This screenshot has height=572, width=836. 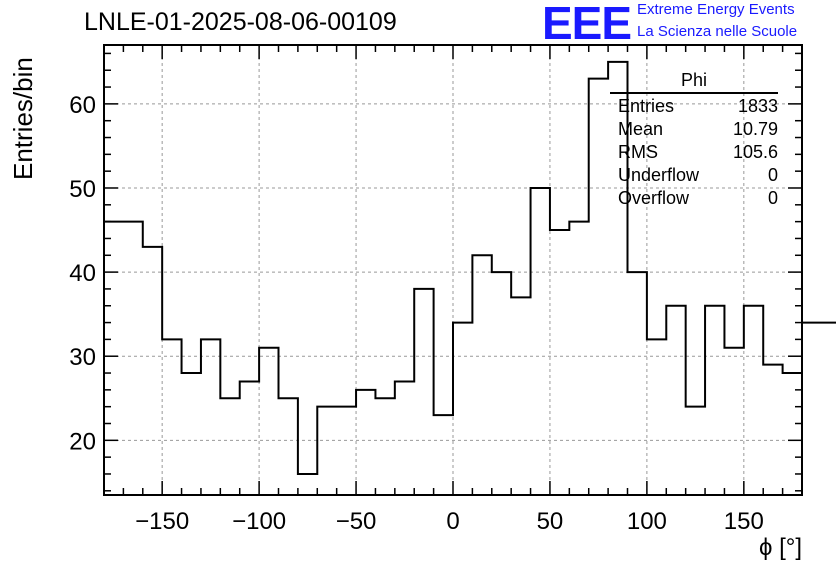 I want to click on stat-label: RMS, so click(x=638, y=152).